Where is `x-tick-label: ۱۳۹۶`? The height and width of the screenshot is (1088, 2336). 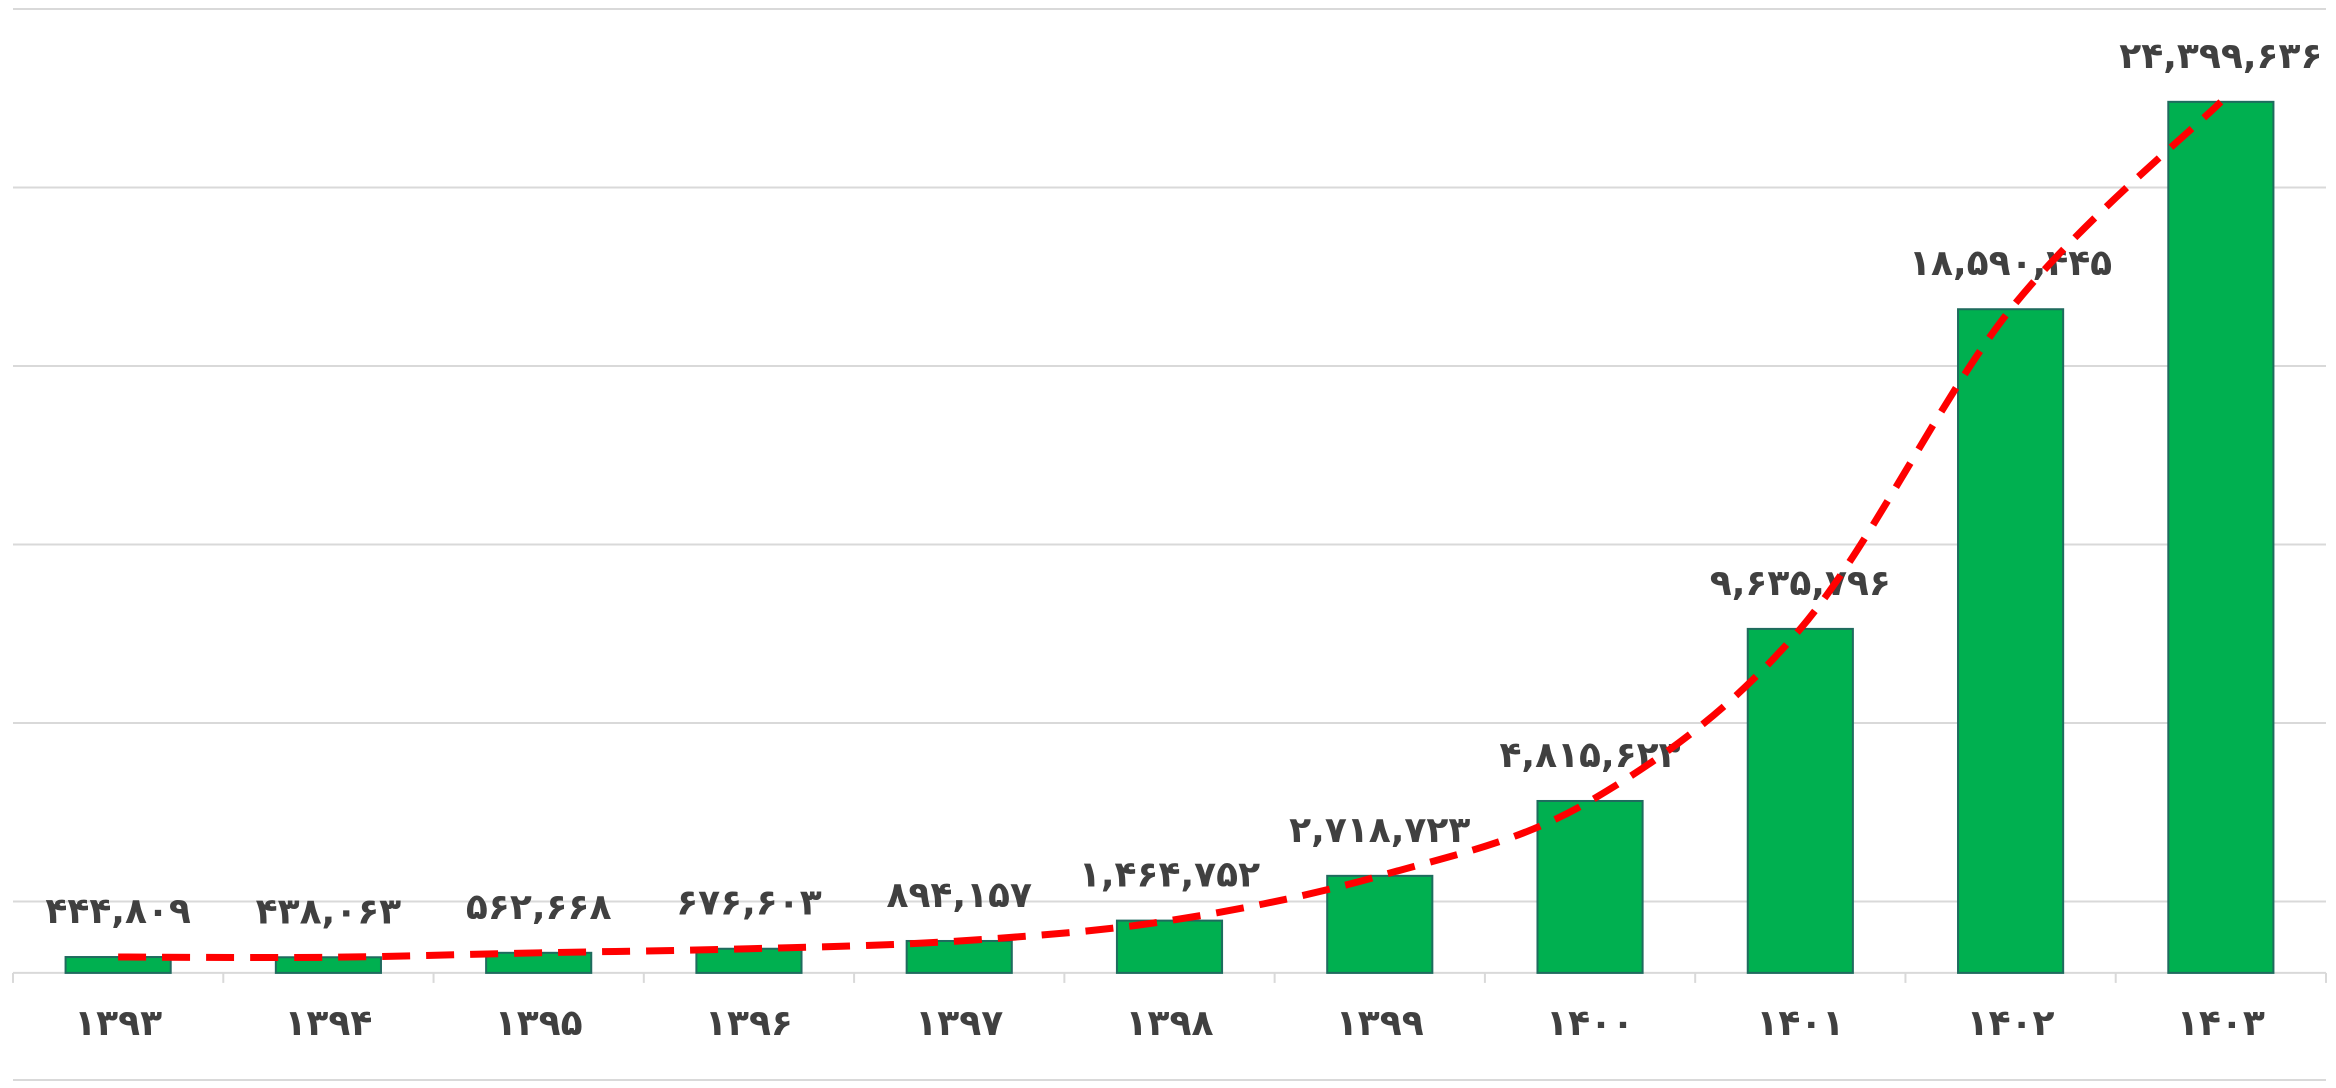
x-tick-label: ۱۳۹۶ is located at coordinates (749, 1023).